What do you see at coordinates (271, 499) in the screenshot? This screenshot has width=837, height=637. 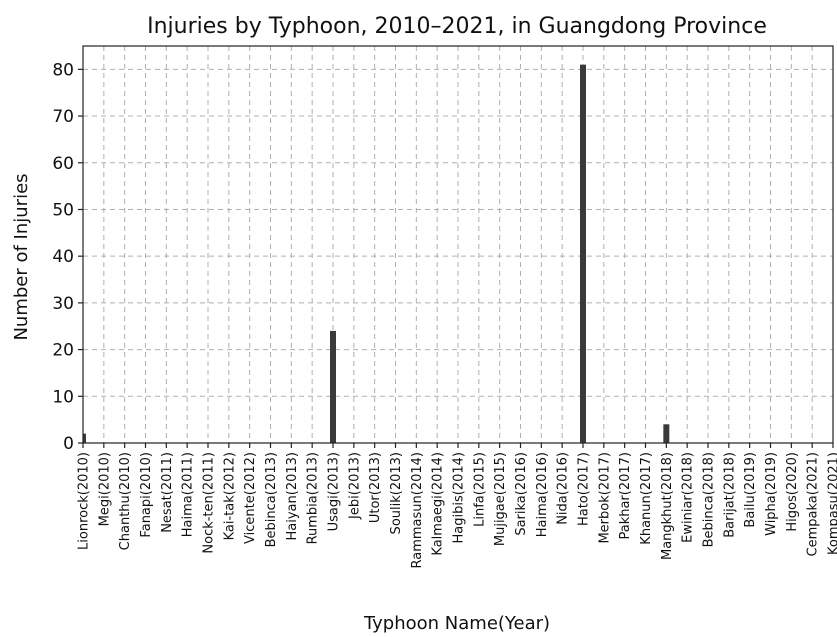 I see `x-tick-label: Bebinca(2013)` at bounding box center [271, 499].